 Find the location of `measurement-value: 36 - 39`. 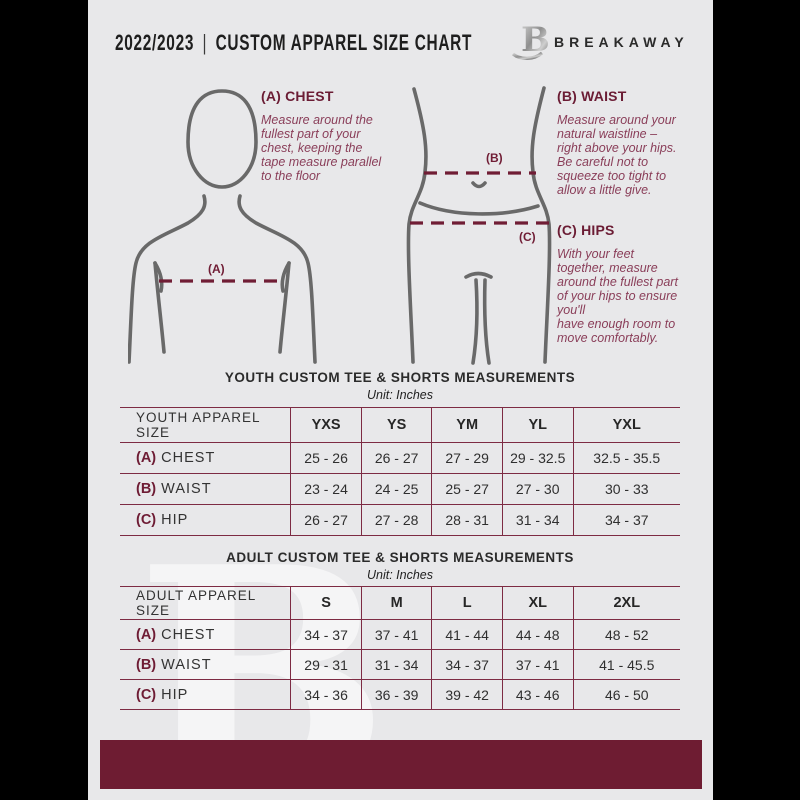

measurement-value: 36 - 39 is located at coordinates (396, 694).